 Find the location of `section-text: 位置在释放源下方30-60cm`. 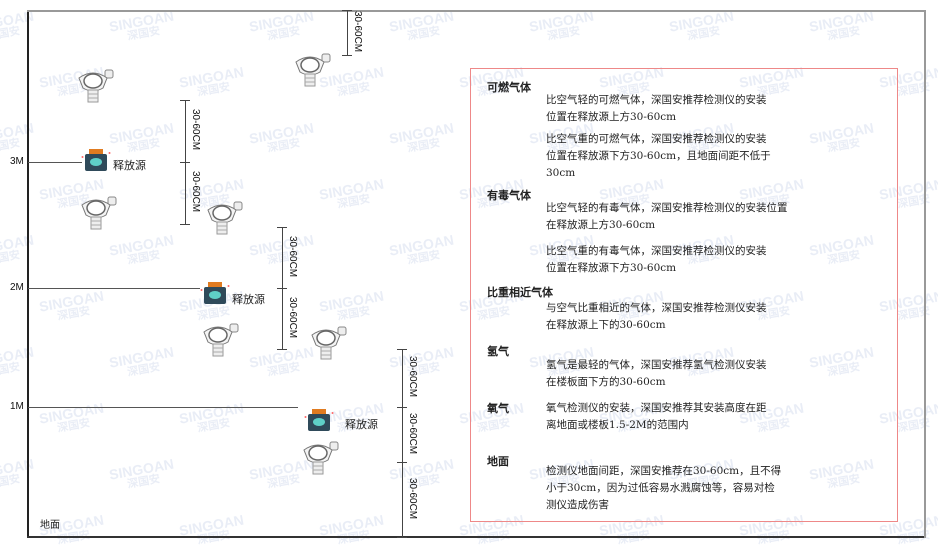

section-text: 位置在释放源下方30-60cm is located at coordinates (611, 268).